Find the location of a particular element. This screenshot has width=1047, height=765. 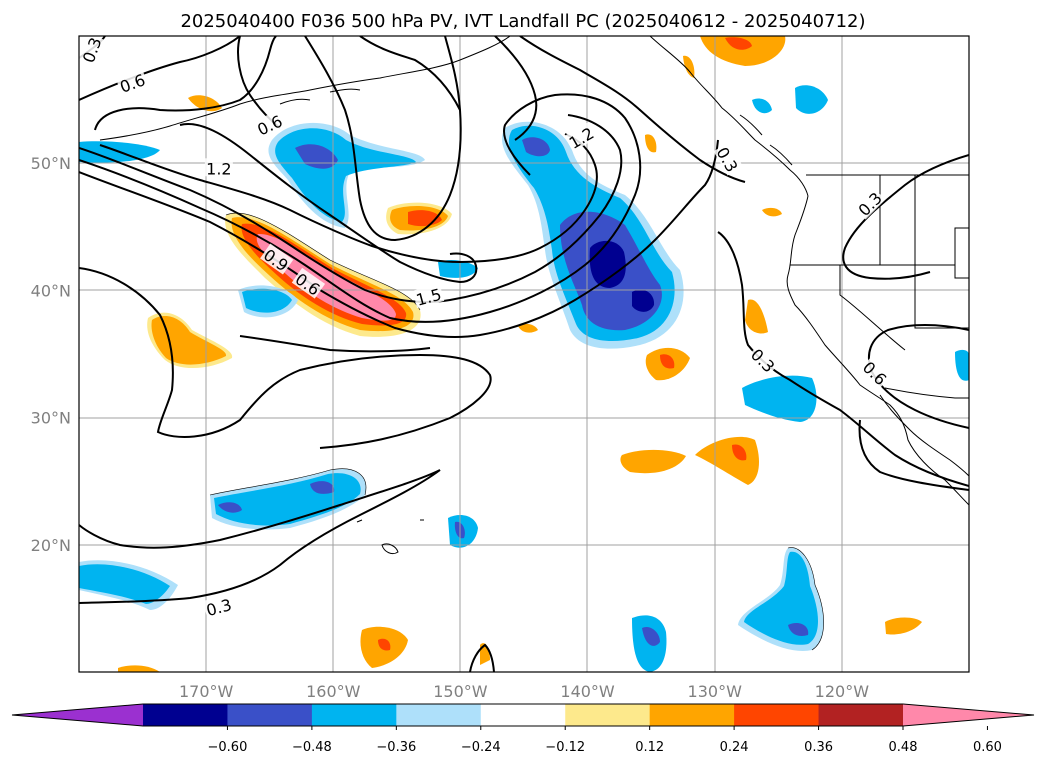

contour-0.9-top is located at coordinates (383, 139).